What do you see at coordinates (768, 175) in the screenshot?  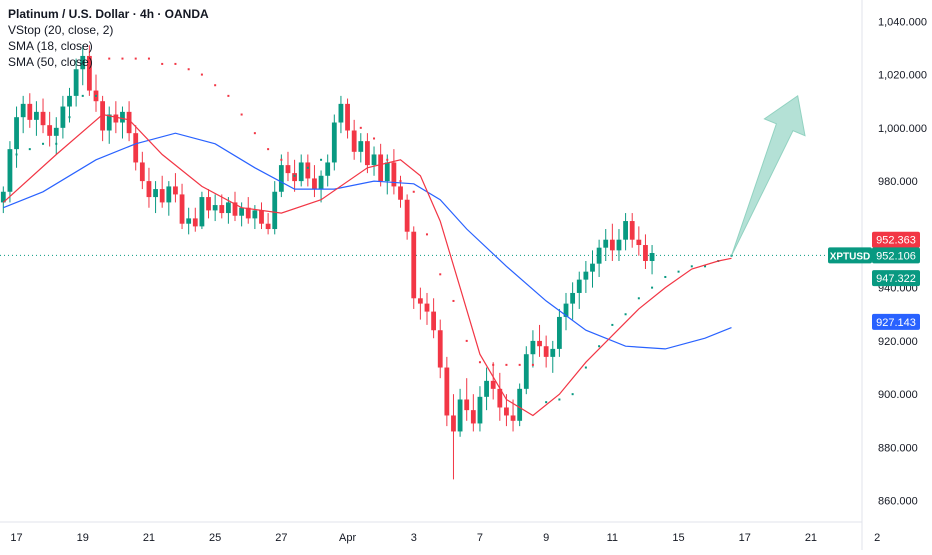 I see `projection-arrow` at bounding box center [768, 175].